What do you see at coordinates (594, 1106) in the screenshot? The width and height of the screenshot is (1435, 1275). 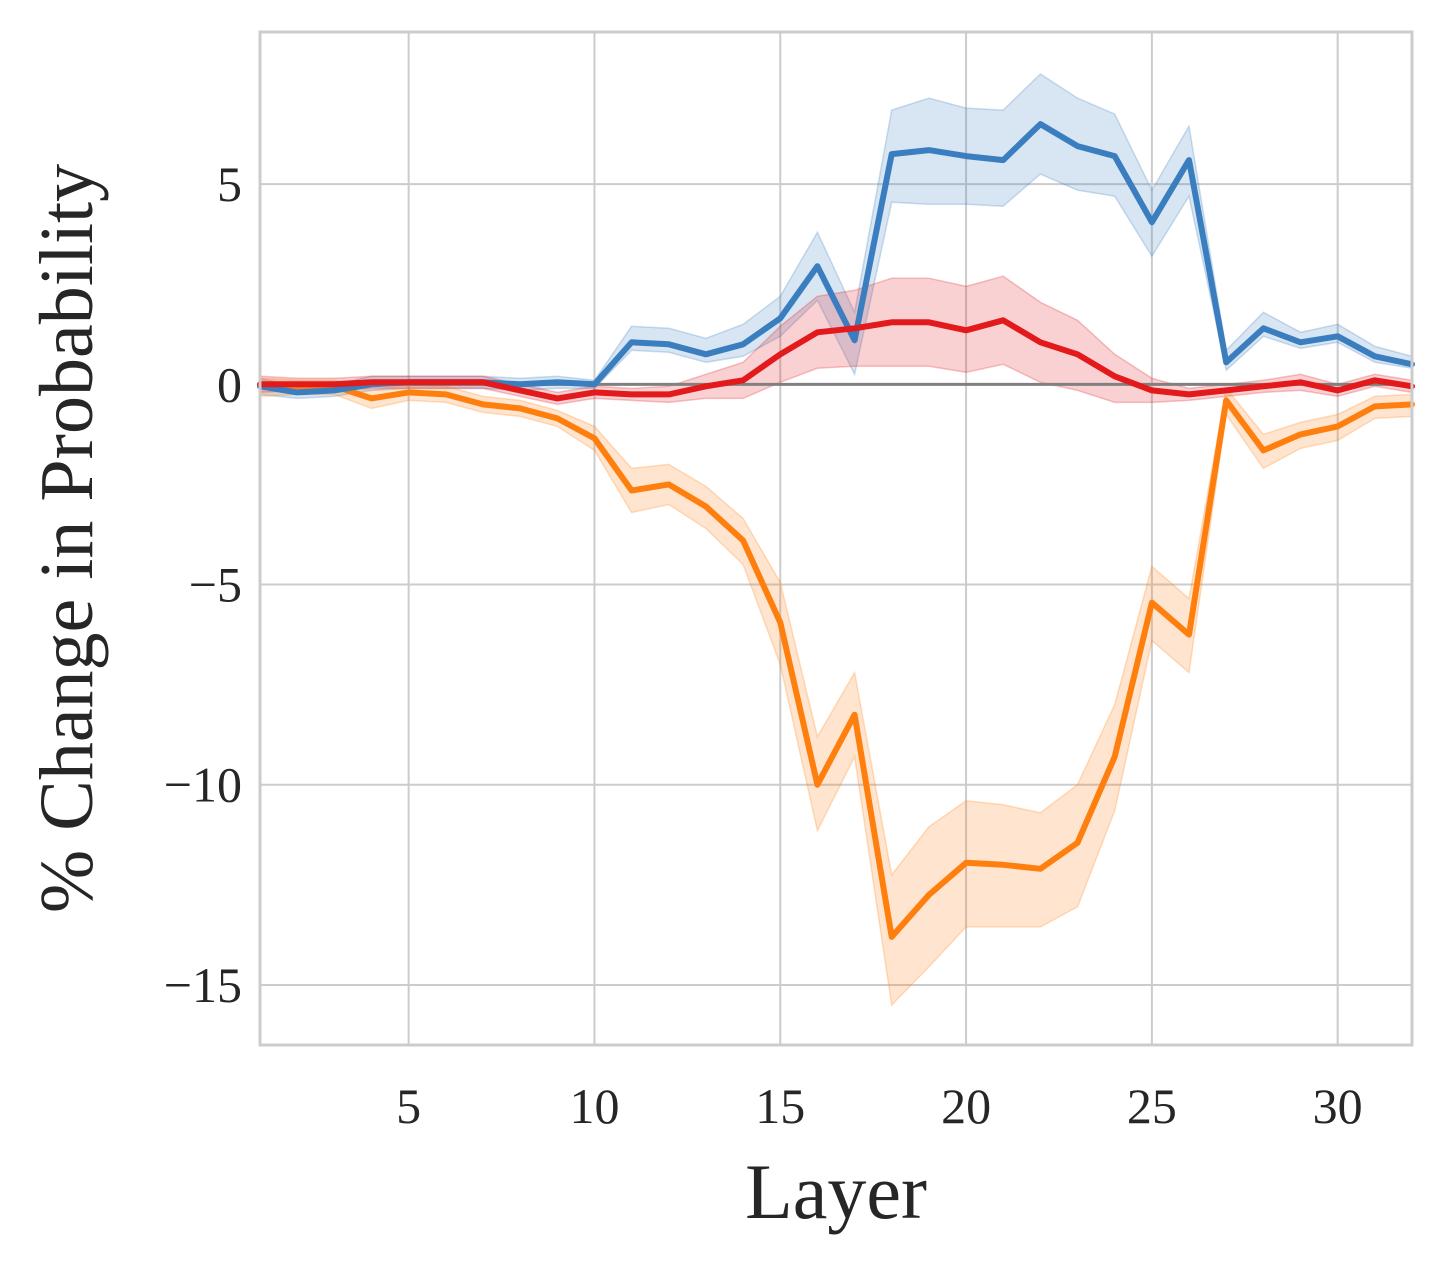 I see `x-tick-label: 10` at bounding box center [594, 1106].